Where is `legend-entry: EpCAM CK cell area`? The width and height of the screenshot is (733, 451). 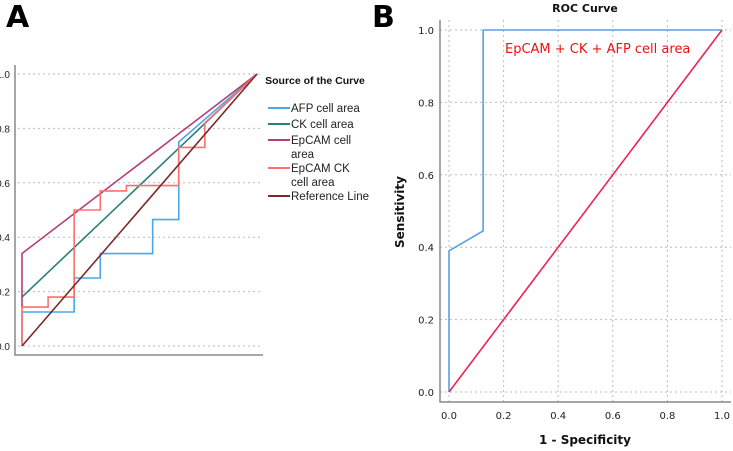 legend-entry: EpCAM CK cell area is located at coordinates (320, 176).